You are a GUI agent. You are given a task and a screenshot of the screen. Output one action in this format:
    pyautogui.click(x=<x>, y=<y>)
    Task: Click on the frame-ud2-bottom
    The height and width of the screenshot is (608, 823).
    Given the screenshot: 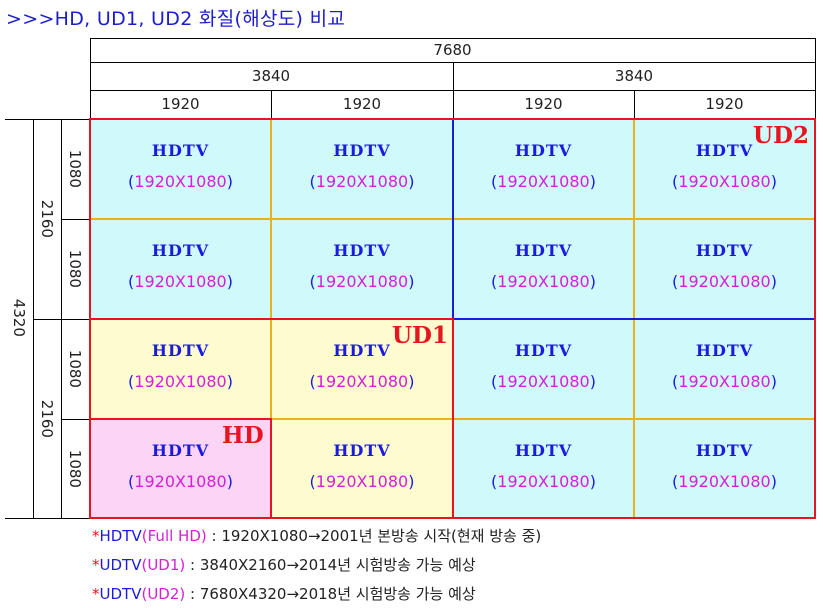 What is the action you would take?
    pyautogui.click(x=452, y=518)
    